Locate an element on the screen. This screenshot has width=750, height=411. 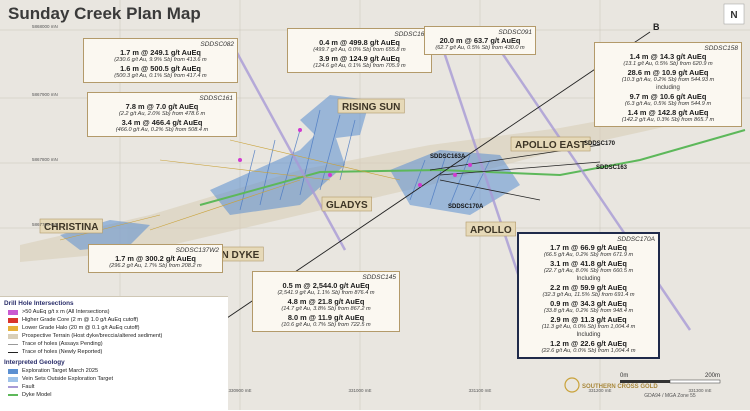
north-arrow: N is located at coordinates (734, 14).